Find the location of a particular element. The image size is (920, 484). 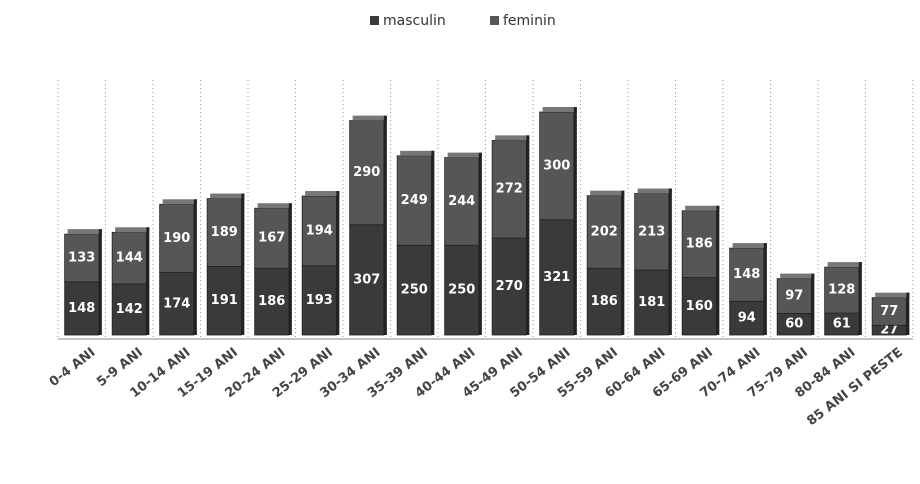

value-label: 77 is located at coordinates (889, 311).